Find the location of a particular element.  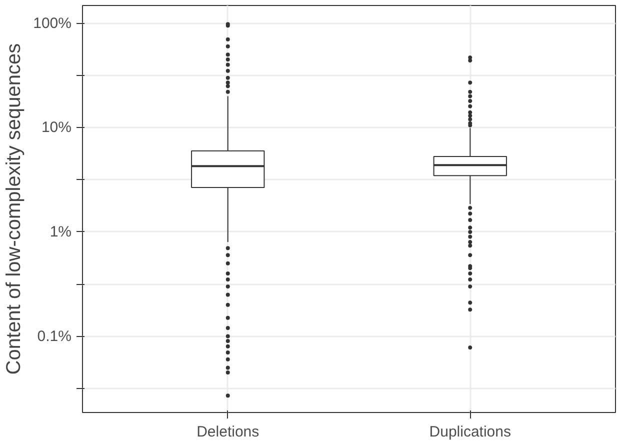

x-tick-label: Duplications is located at coordinates (470, 432).